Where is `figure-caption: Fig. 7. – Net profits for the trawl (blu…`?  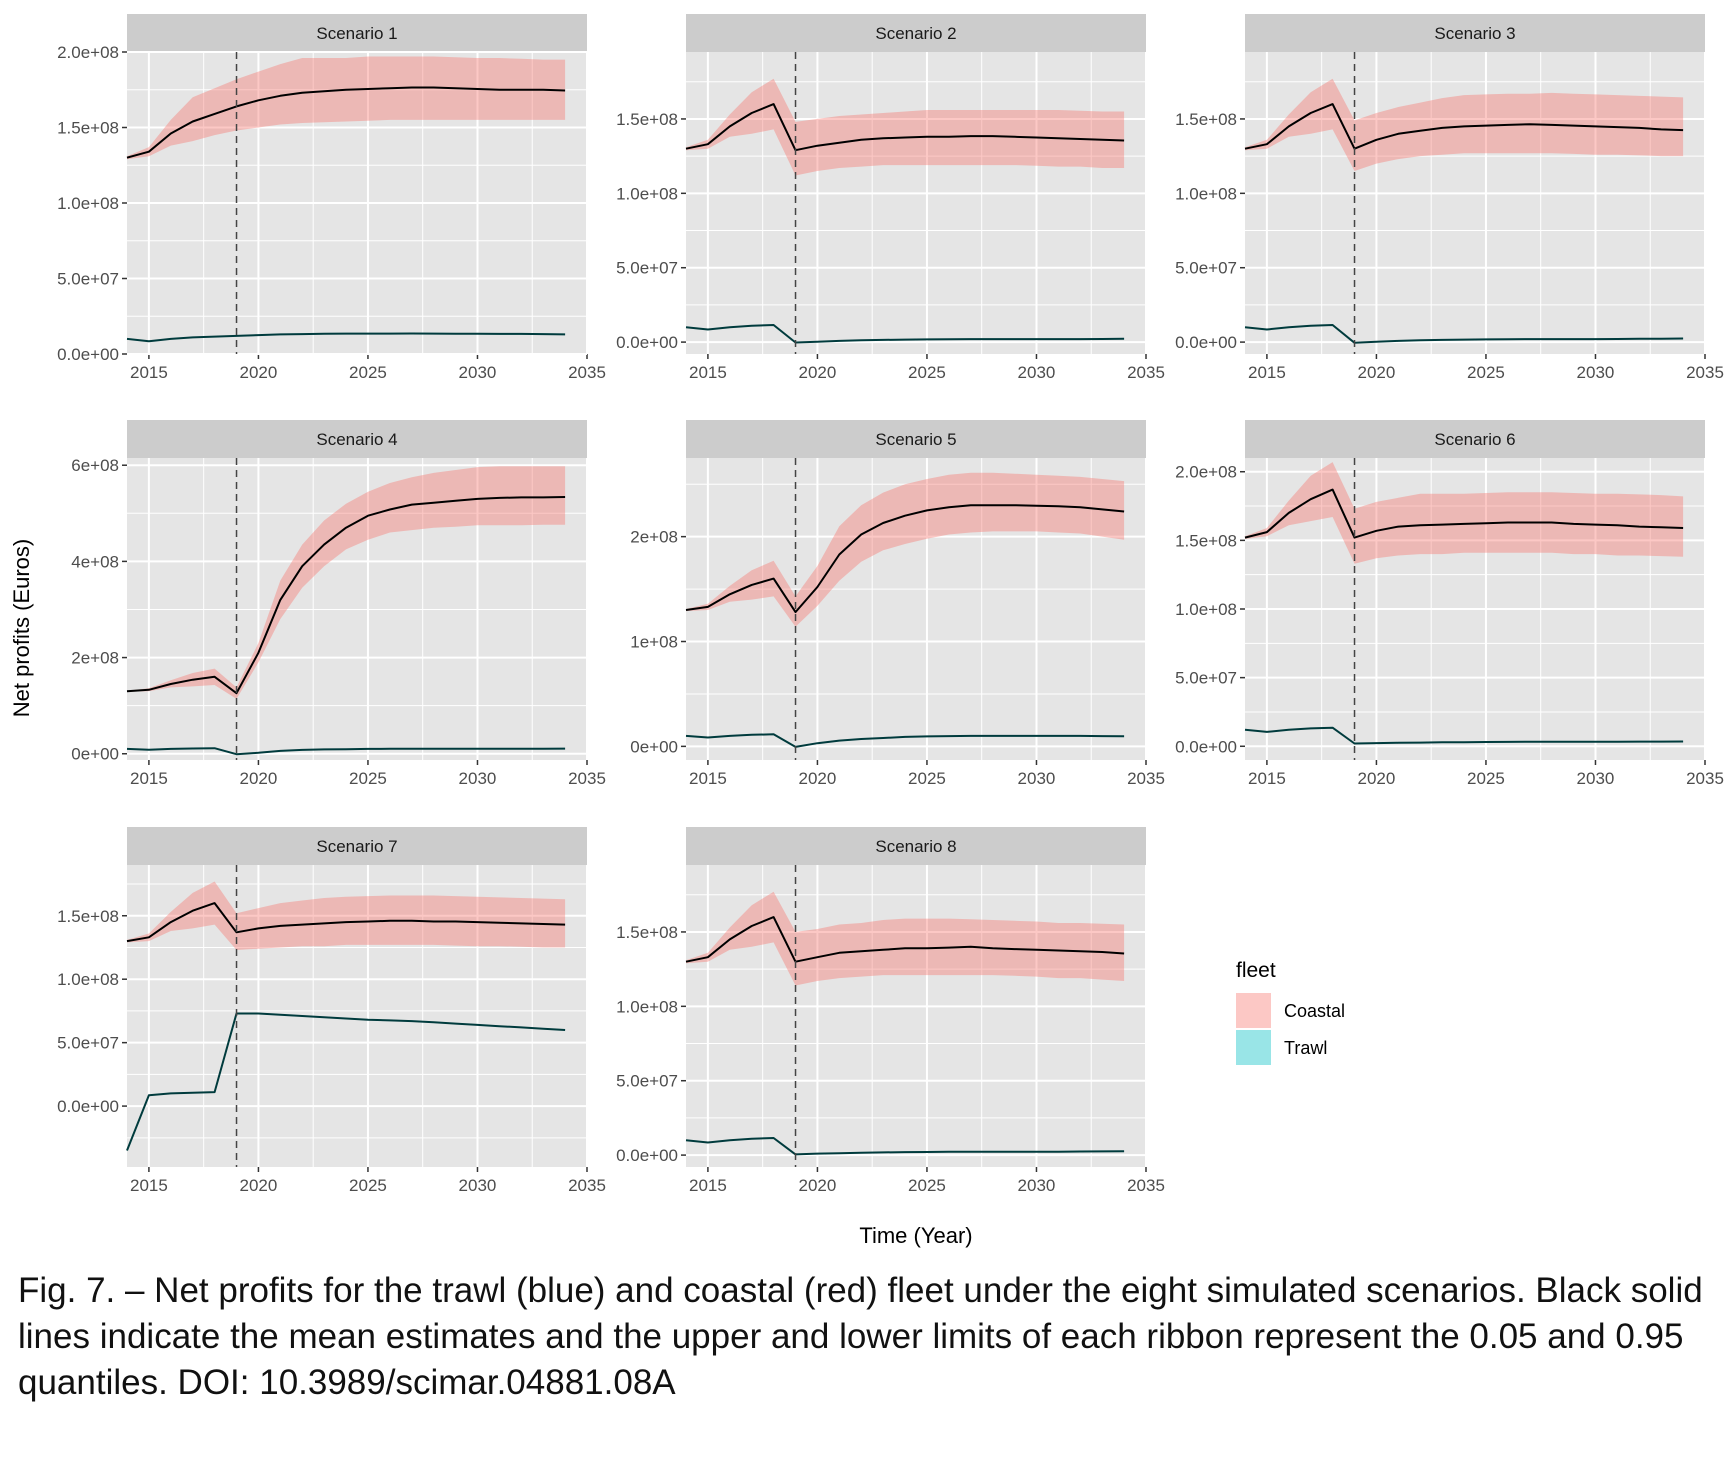 figure-caption: Fig. 7. – Net profits for the trawl (blu… is located at coordinates (860, 1336).